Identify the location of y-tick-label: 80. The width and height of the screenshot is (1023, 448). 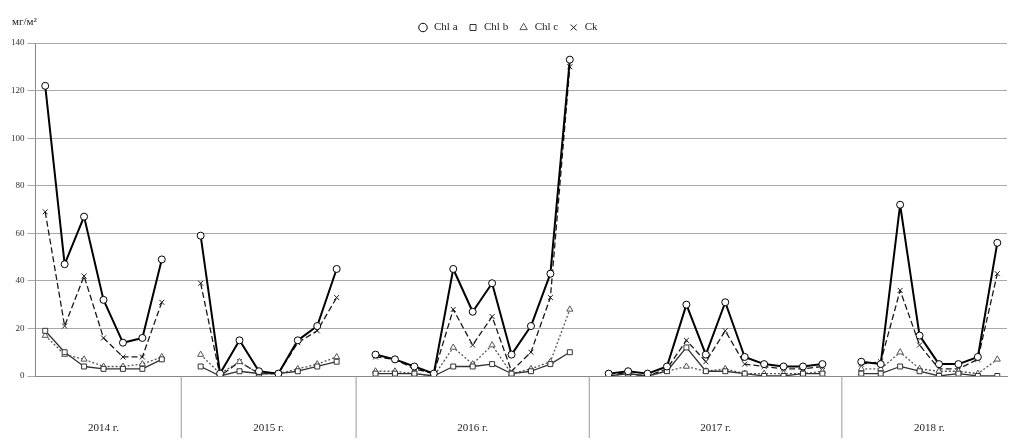
(20, 185).